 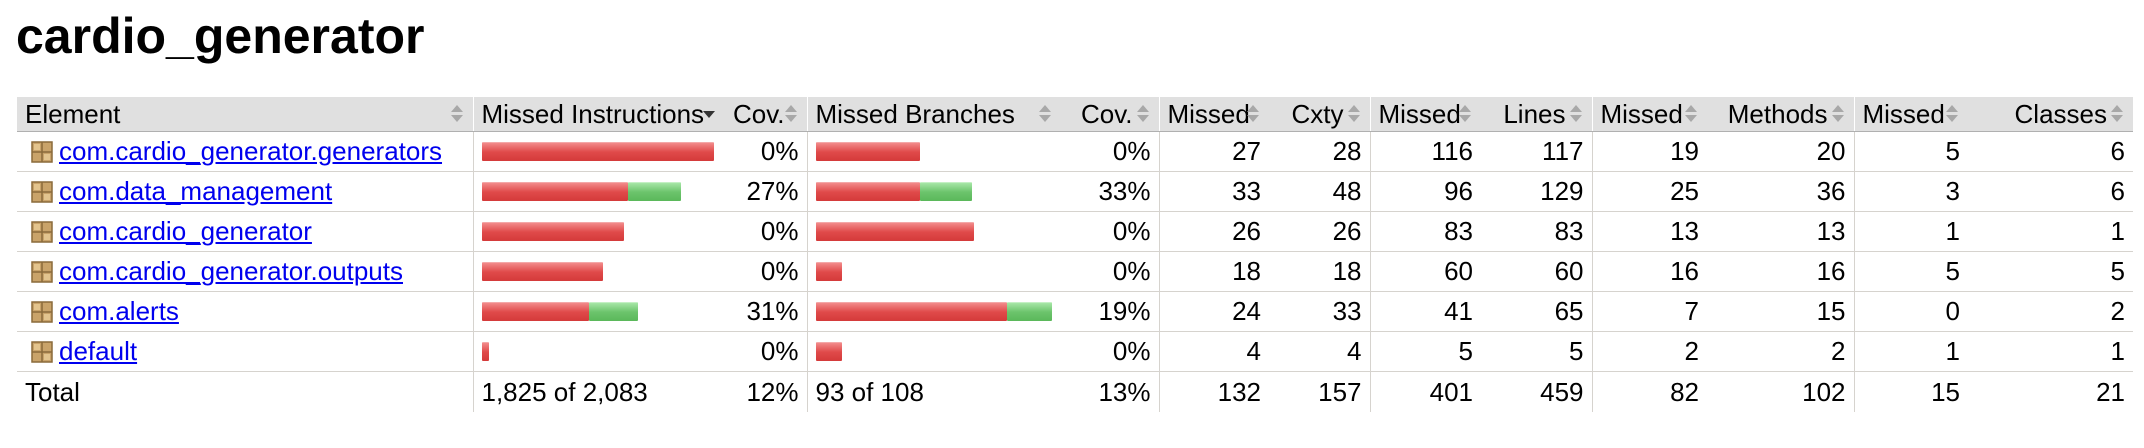 I want to click on page-title: cardio_generator, so click(x=220, y=36).